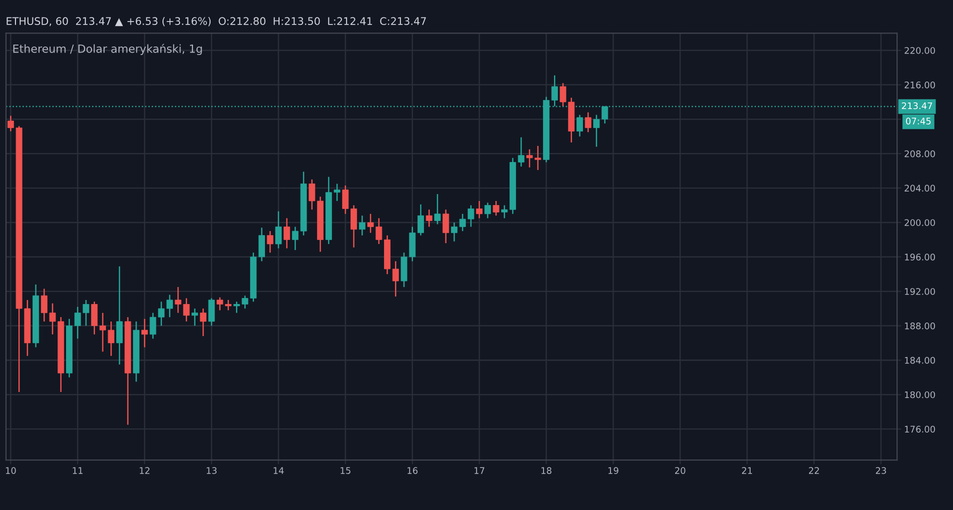 The width and height of the screenshot is (953, 510). Describe the element at coordinates (919, 85) in the screenshot. I see `y-tick-label: 216.00` at that location.